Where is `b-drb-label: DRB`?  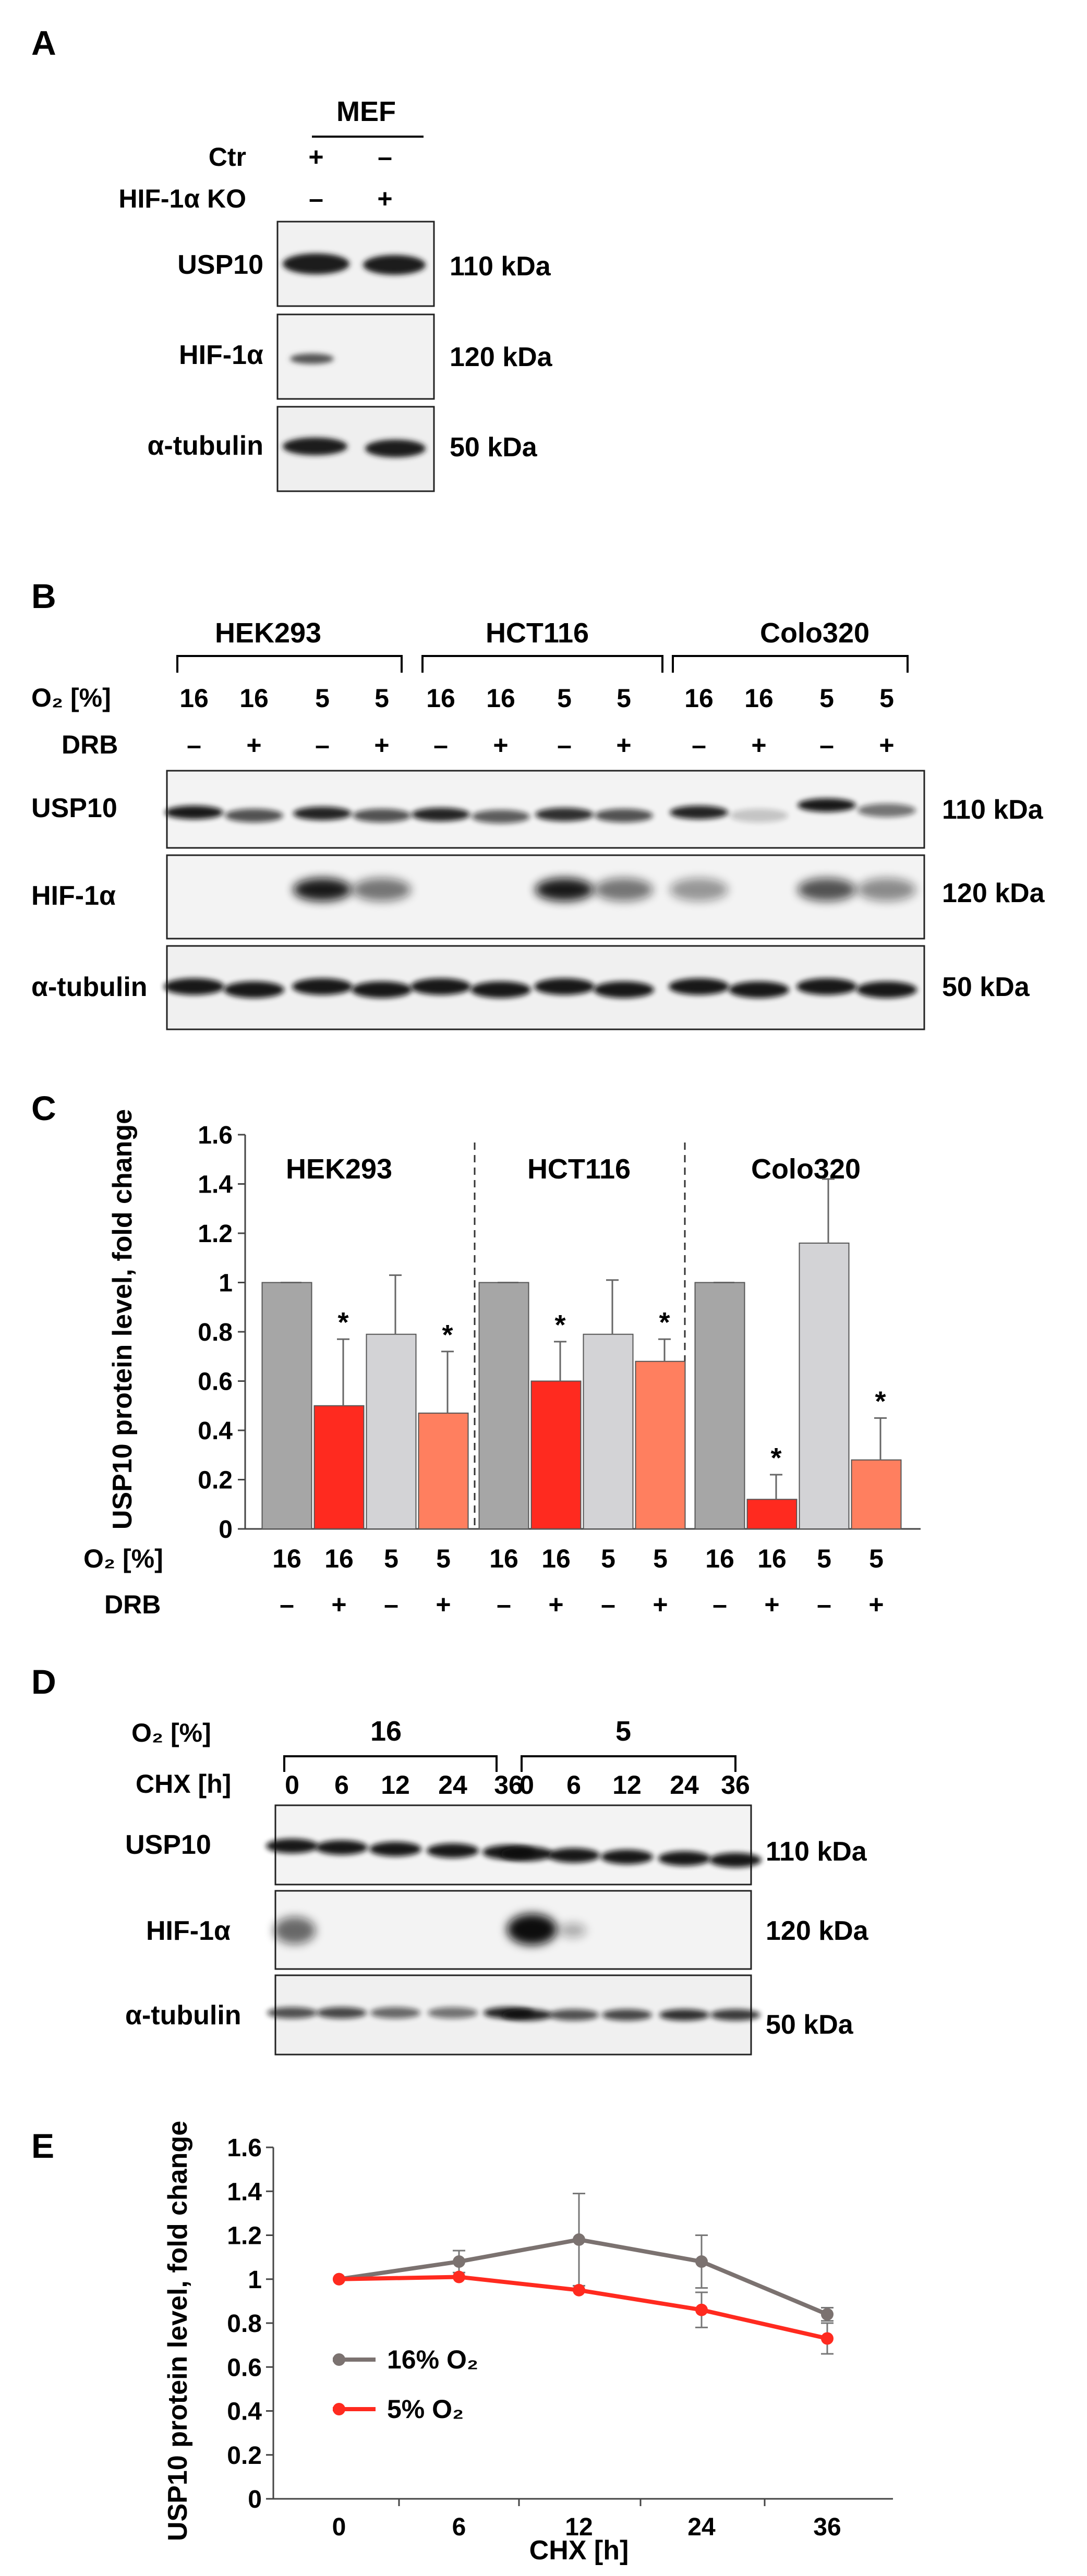
b-drb-label: DRB is located at coordinates (90, 744).